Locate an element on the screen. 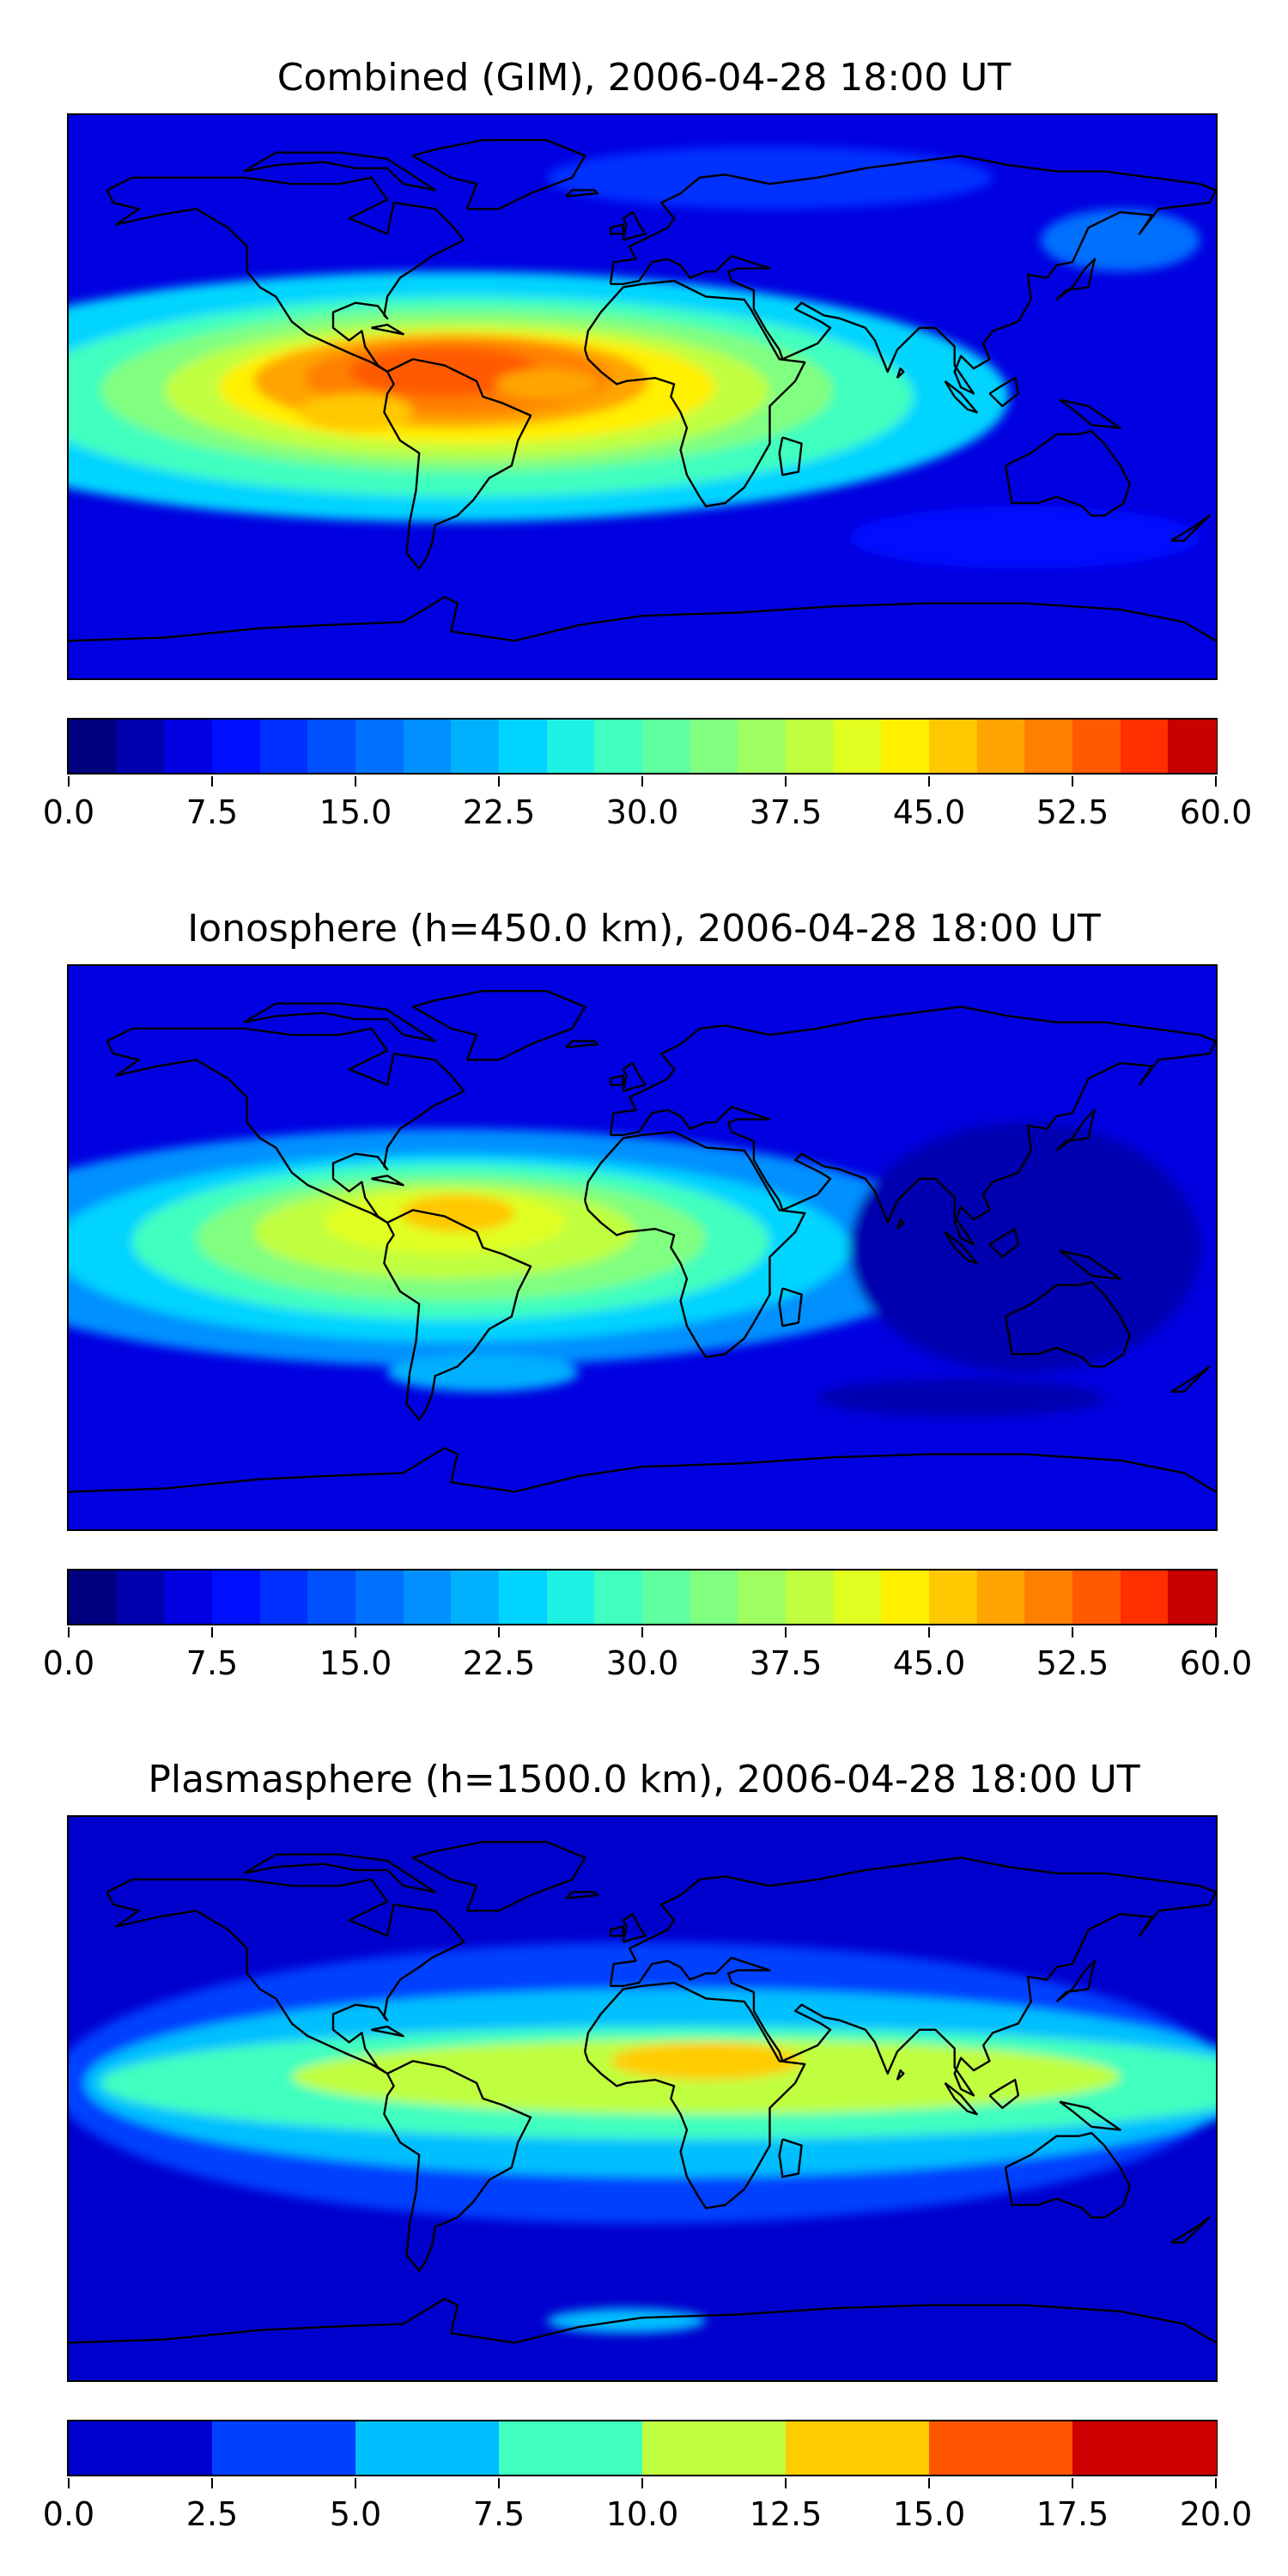 This screenshot has width=1288, height=2576. colorbar-tick-label: 10.0 is located at coordinates (642, 2514).